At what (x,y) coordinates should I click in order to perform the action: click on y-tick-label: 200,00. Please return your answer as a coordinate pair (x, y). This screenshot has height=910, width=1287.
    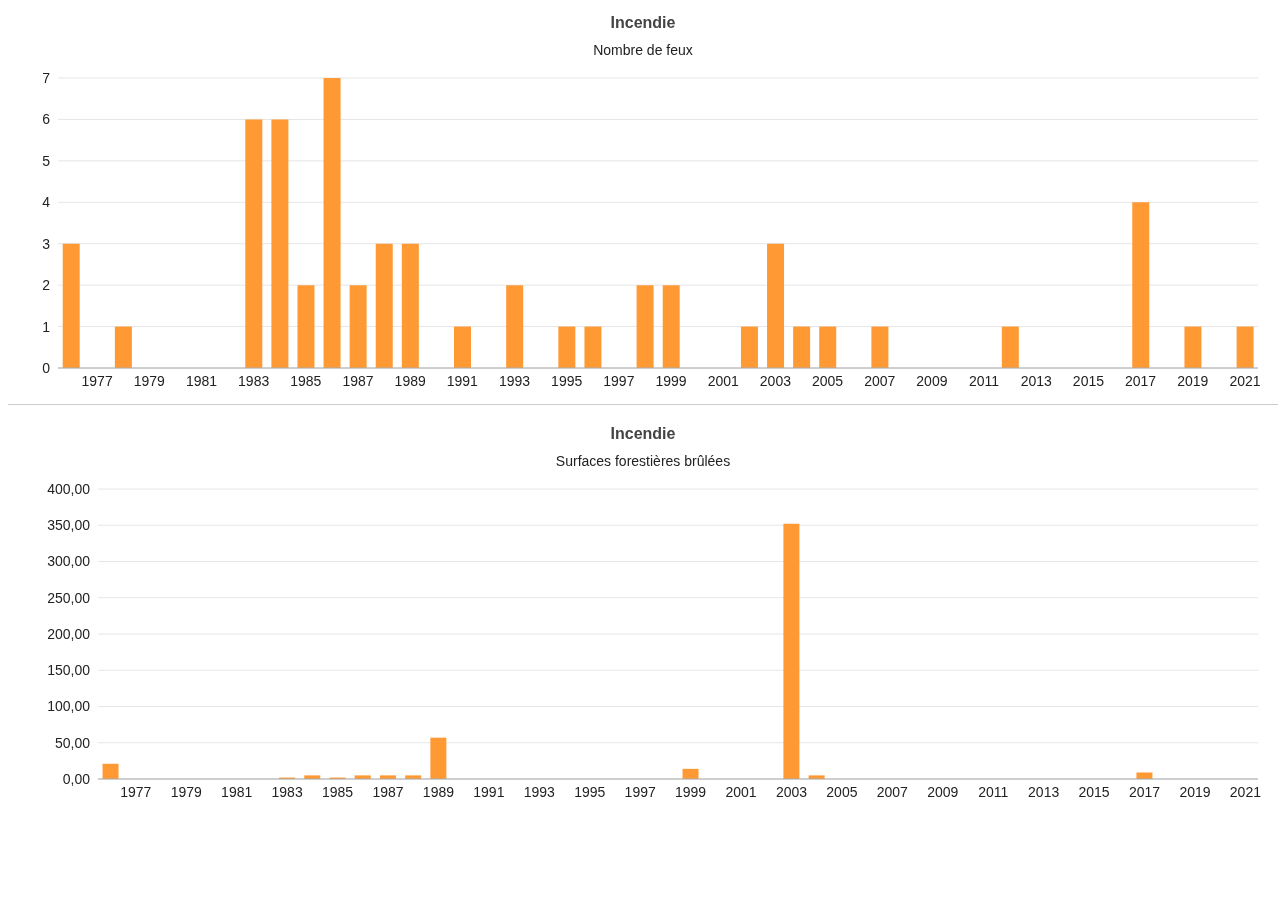
    Looking at the image, I should click on (69, 633).